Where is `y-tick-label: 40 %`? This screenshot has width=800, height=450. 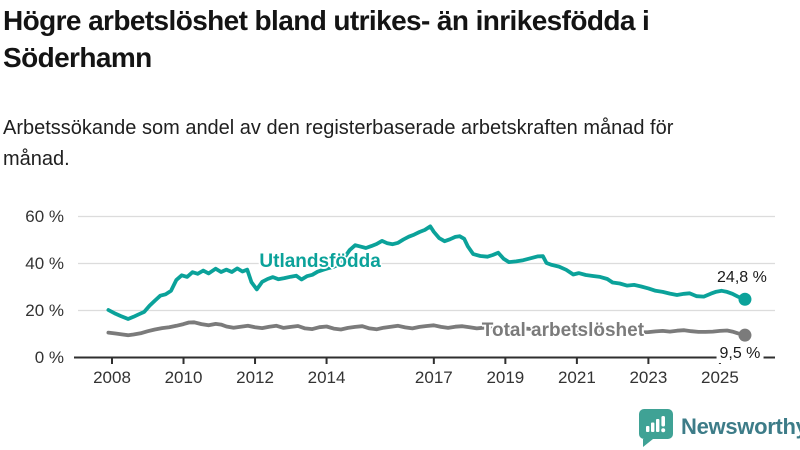 y-tick-label: 40 % is located at coordinates (44, 263).